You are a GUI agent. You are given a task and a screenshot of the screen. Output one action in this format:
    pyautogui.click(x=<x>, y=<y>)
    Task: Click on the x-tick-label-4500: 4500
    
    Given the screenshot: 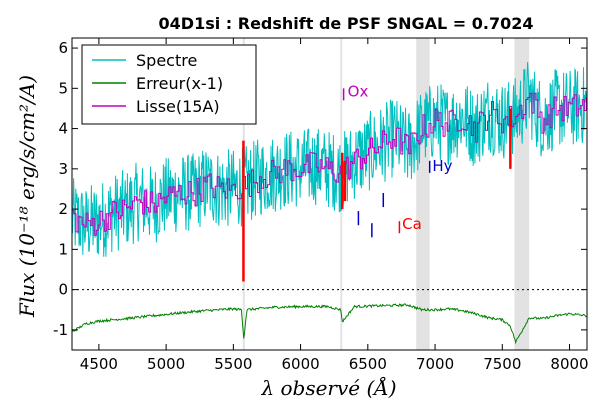 What is the action you would take?
    pyautogui.click(x=99, y=364)
    